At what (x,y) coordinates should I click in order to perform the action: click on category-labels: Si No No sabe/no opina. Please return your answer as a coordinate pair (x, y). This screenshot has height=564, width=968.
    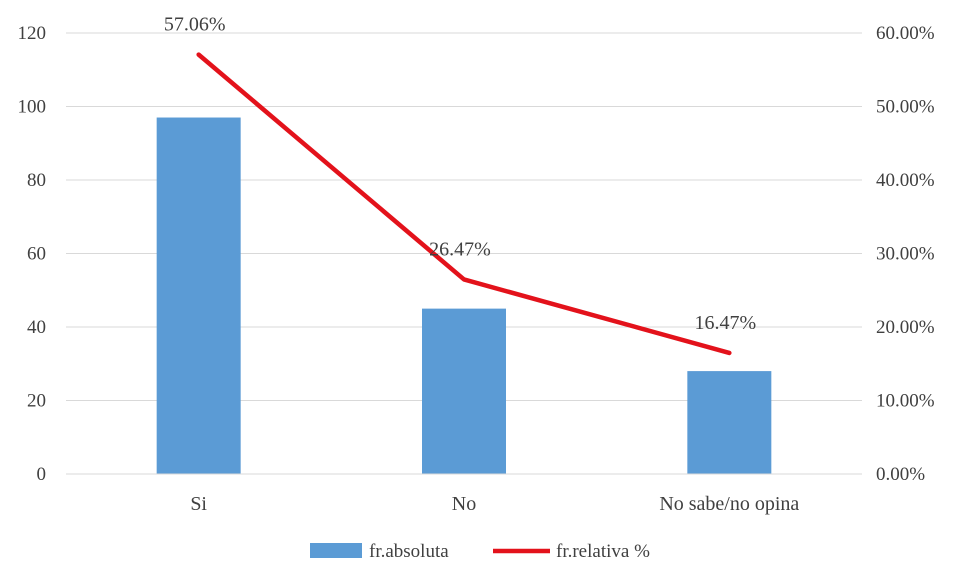
    Looking at the image, I should click on (494, 504).